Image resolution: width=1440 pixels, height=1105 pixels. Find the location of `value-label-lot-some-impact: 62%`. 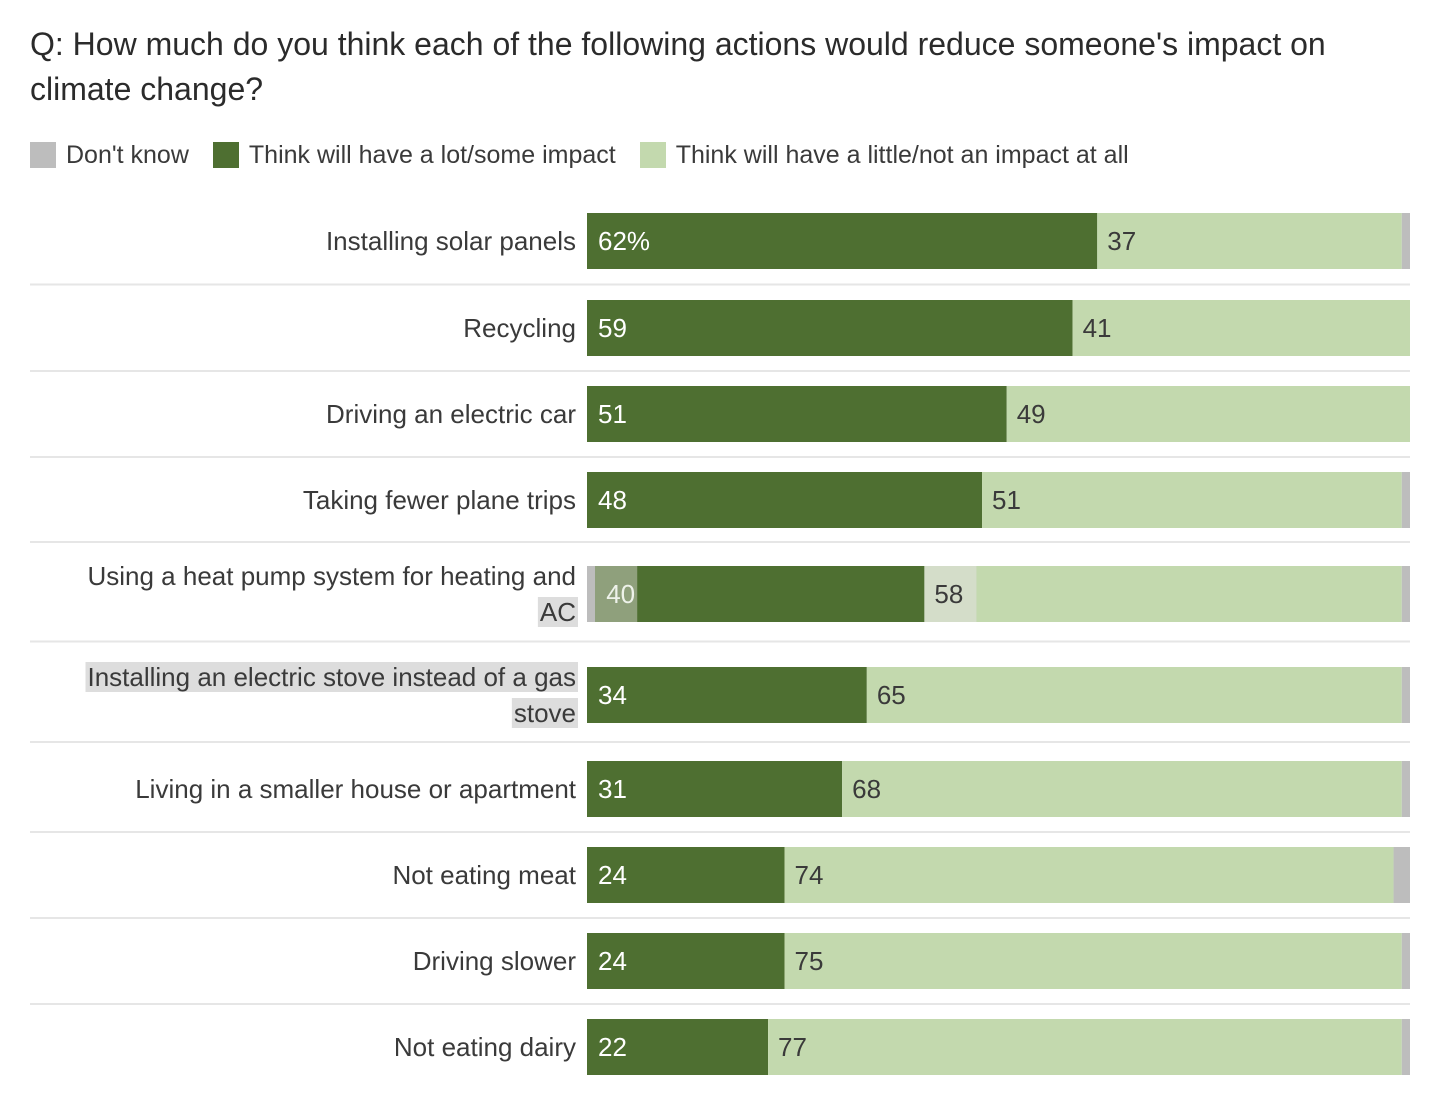

value-label-lot-some-impact: 62% is located at coordinates (624, 241).